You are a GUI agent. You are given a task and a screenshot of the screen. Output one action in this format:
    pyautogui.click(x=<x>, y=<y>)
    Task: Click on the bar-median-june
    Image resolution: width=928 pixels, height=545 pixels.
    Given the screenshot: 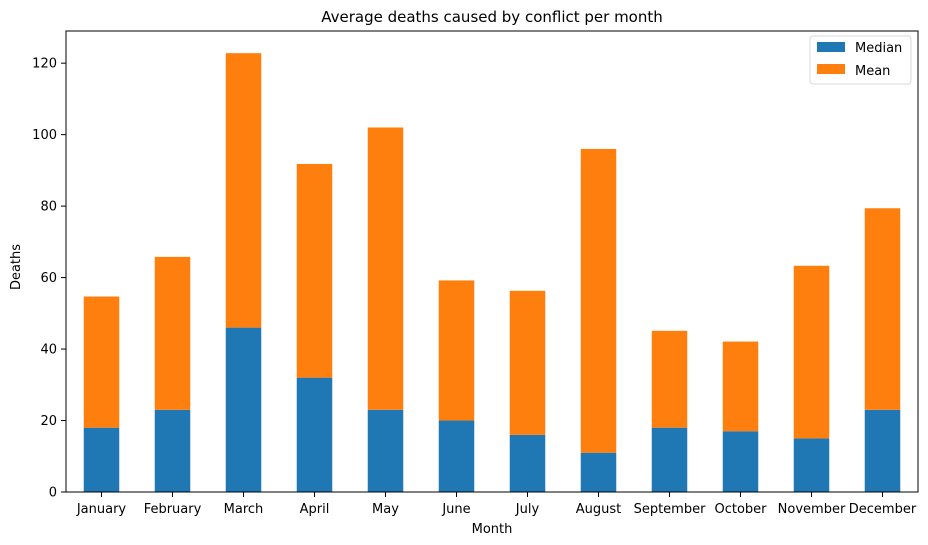 What is the action you would take?
    pyautogui.click(x=456, y=456)
    